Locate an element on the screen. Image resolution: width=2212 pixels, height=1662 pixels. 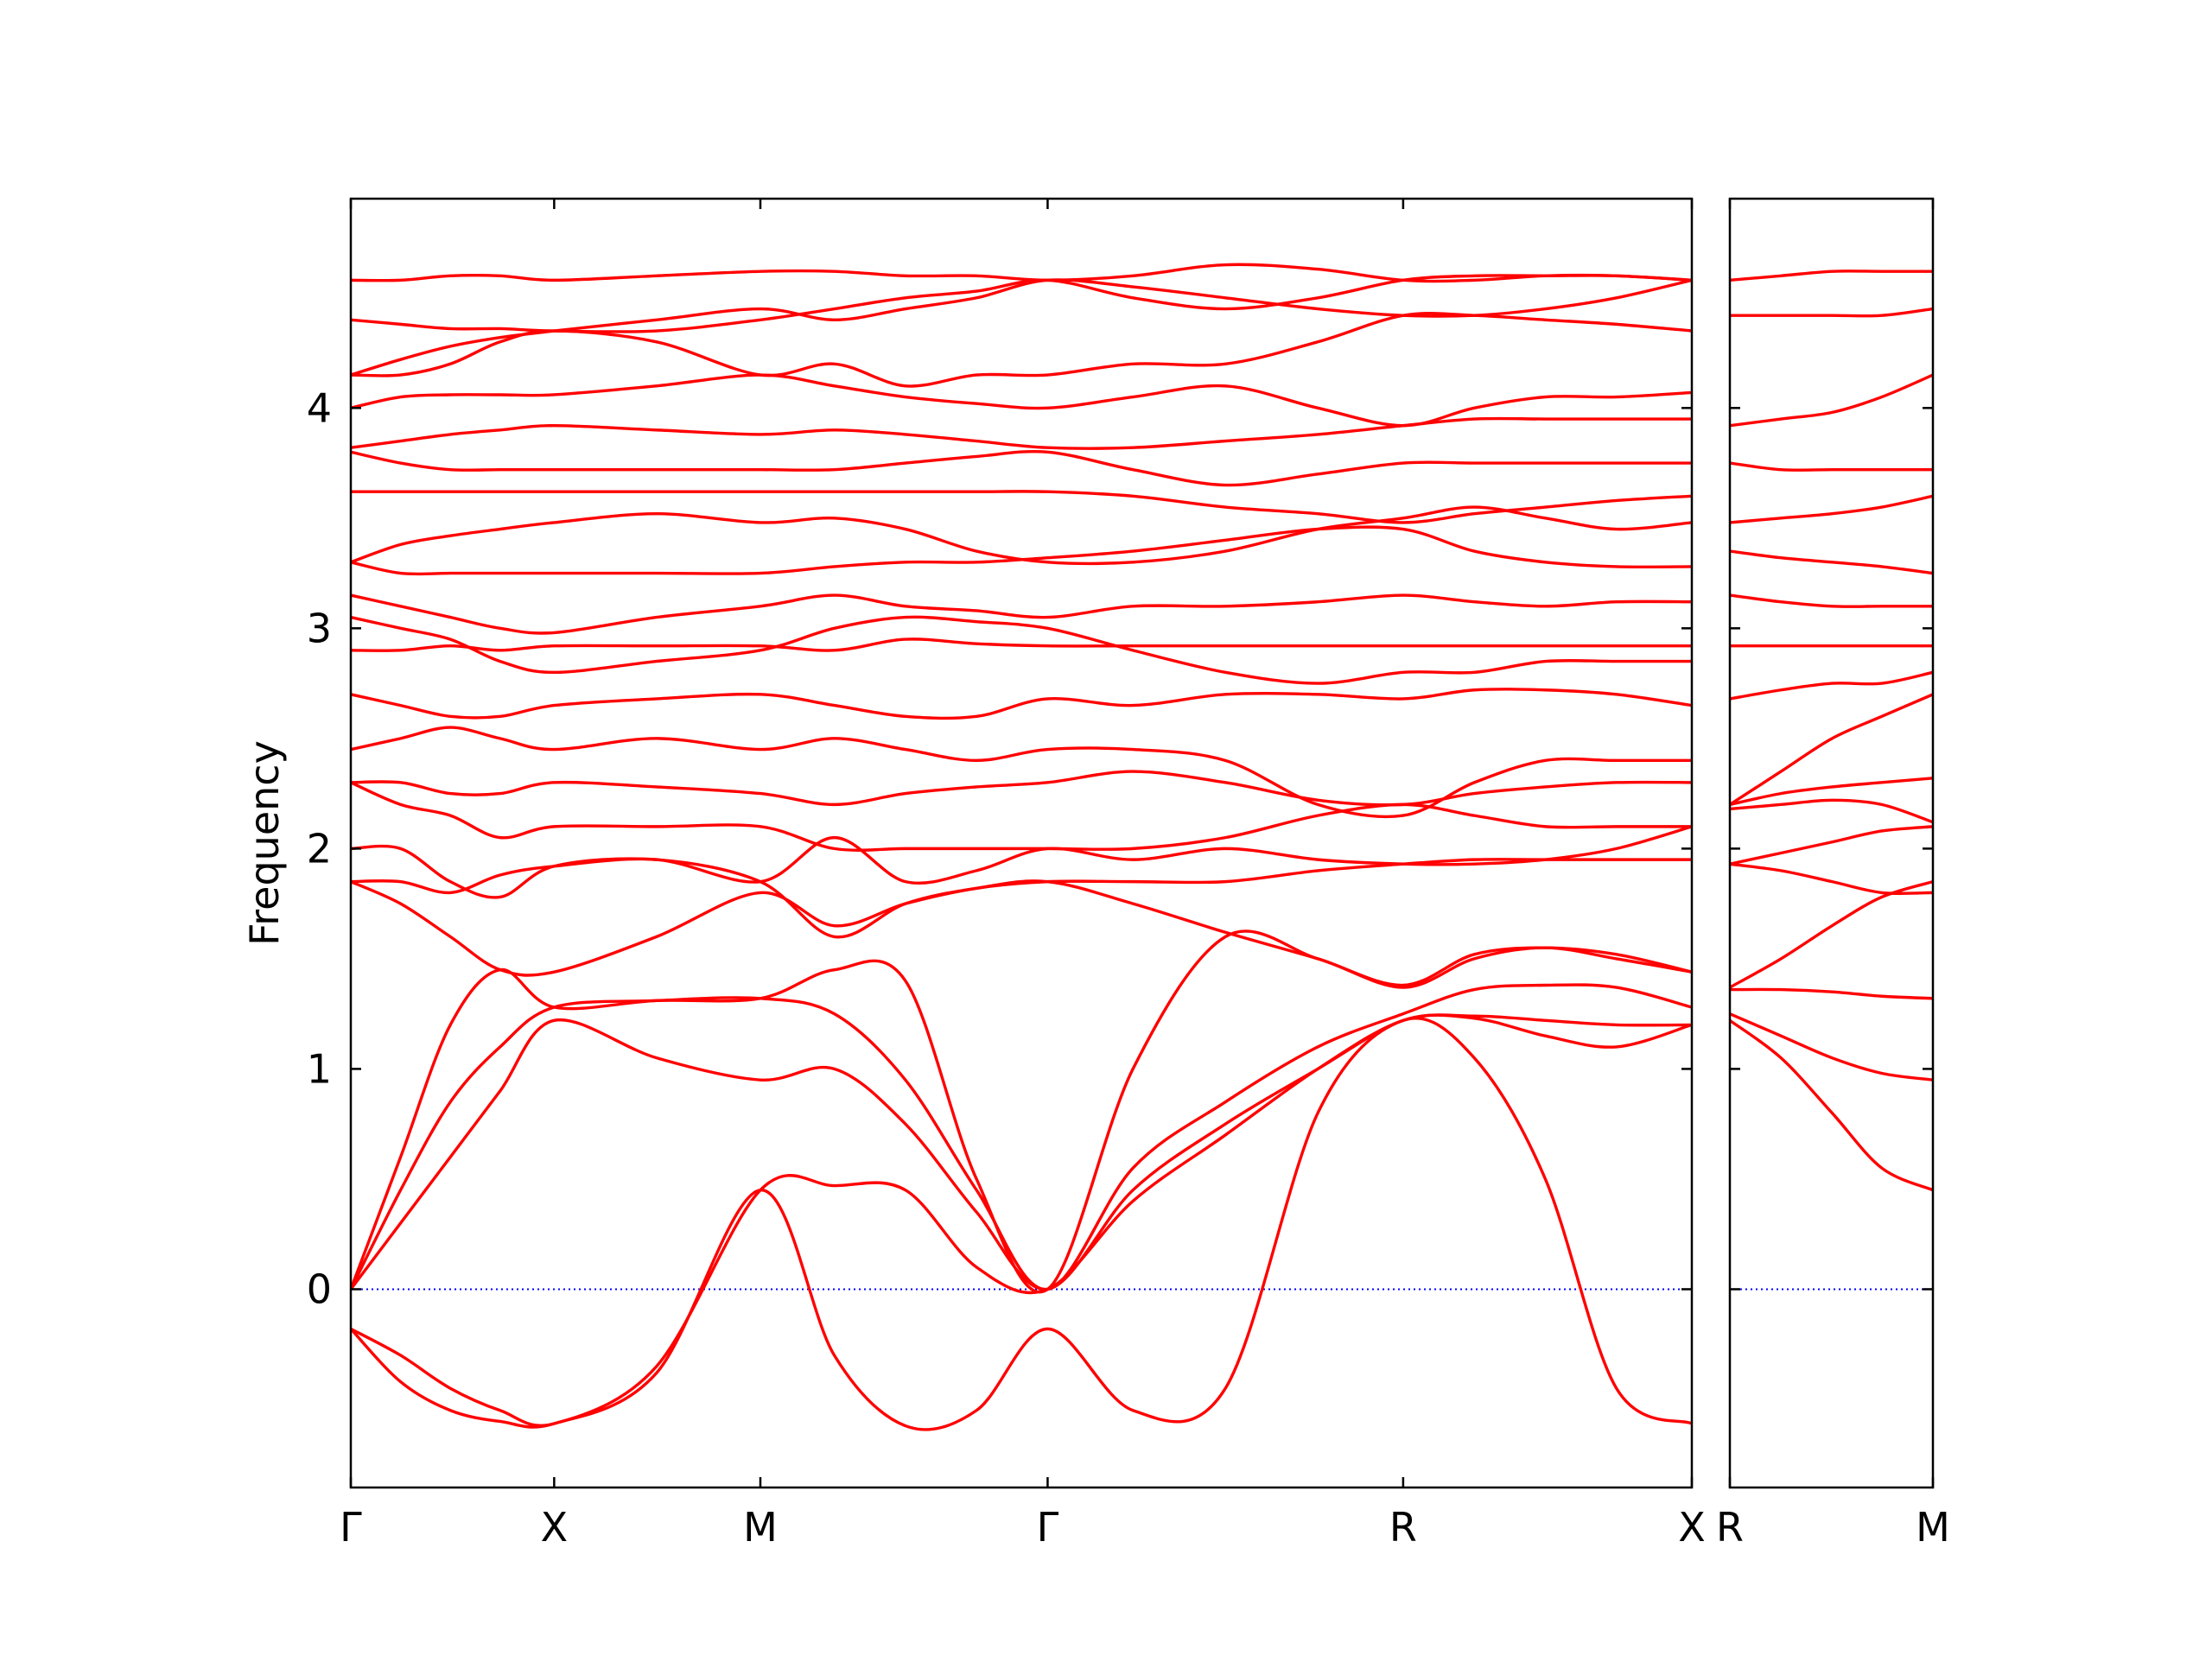
plot-frame is located at coordinates (1831, 843).